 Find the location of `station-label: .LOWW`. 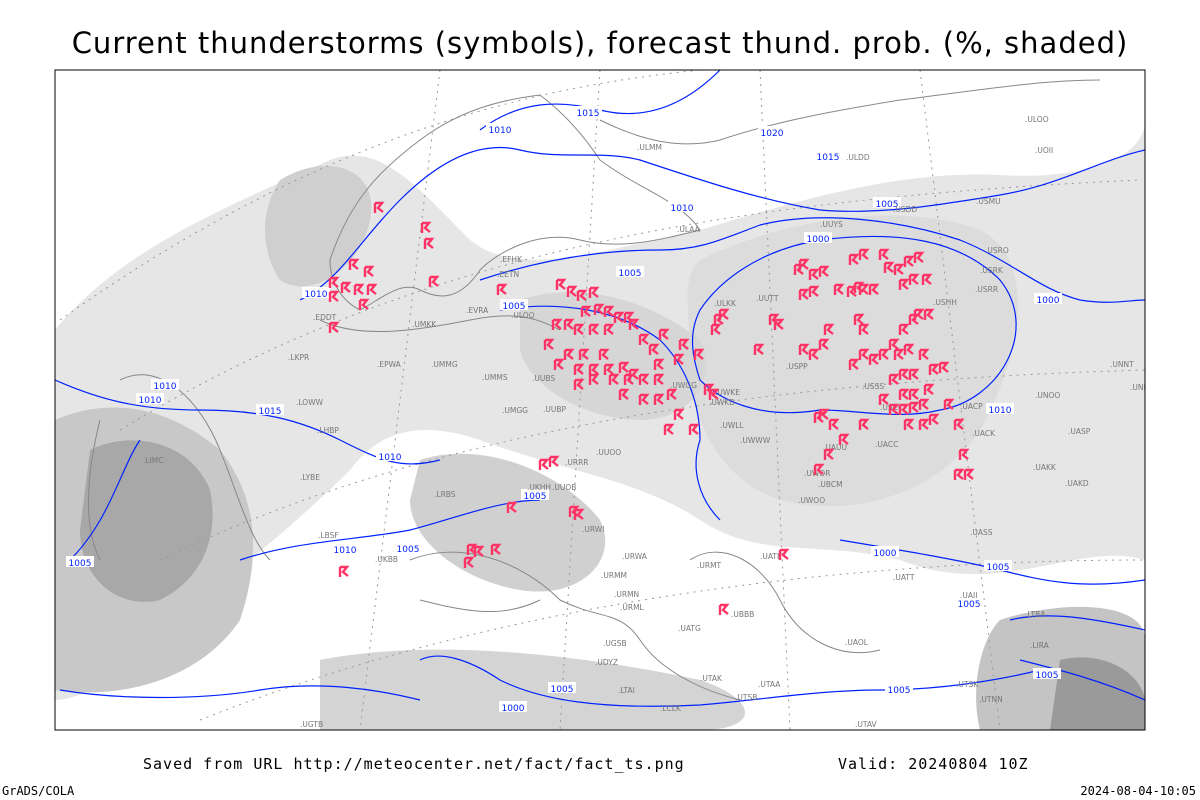

station-label: .LOWW is located at coordinates (310, 402).